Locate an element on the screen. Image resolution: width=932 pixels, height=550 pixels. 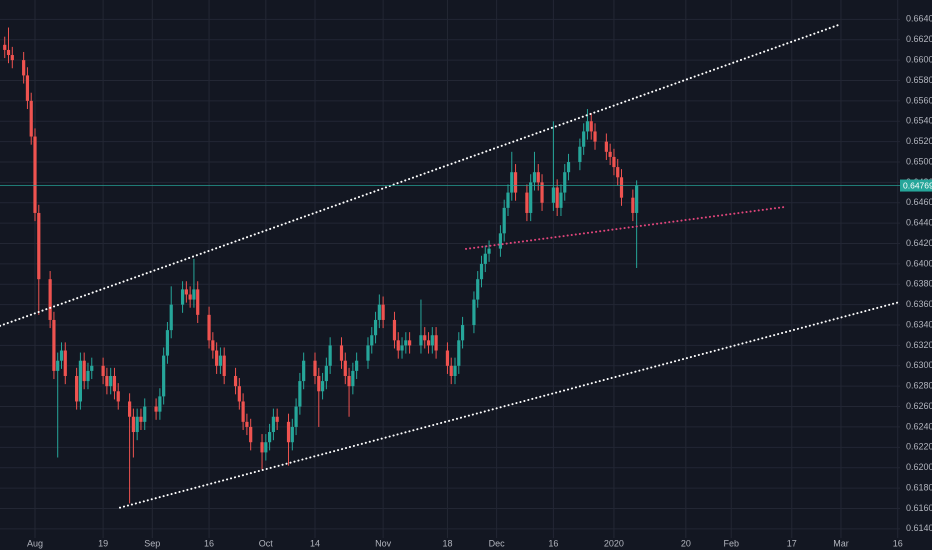
trend-line is located at coordinates (625, 227).